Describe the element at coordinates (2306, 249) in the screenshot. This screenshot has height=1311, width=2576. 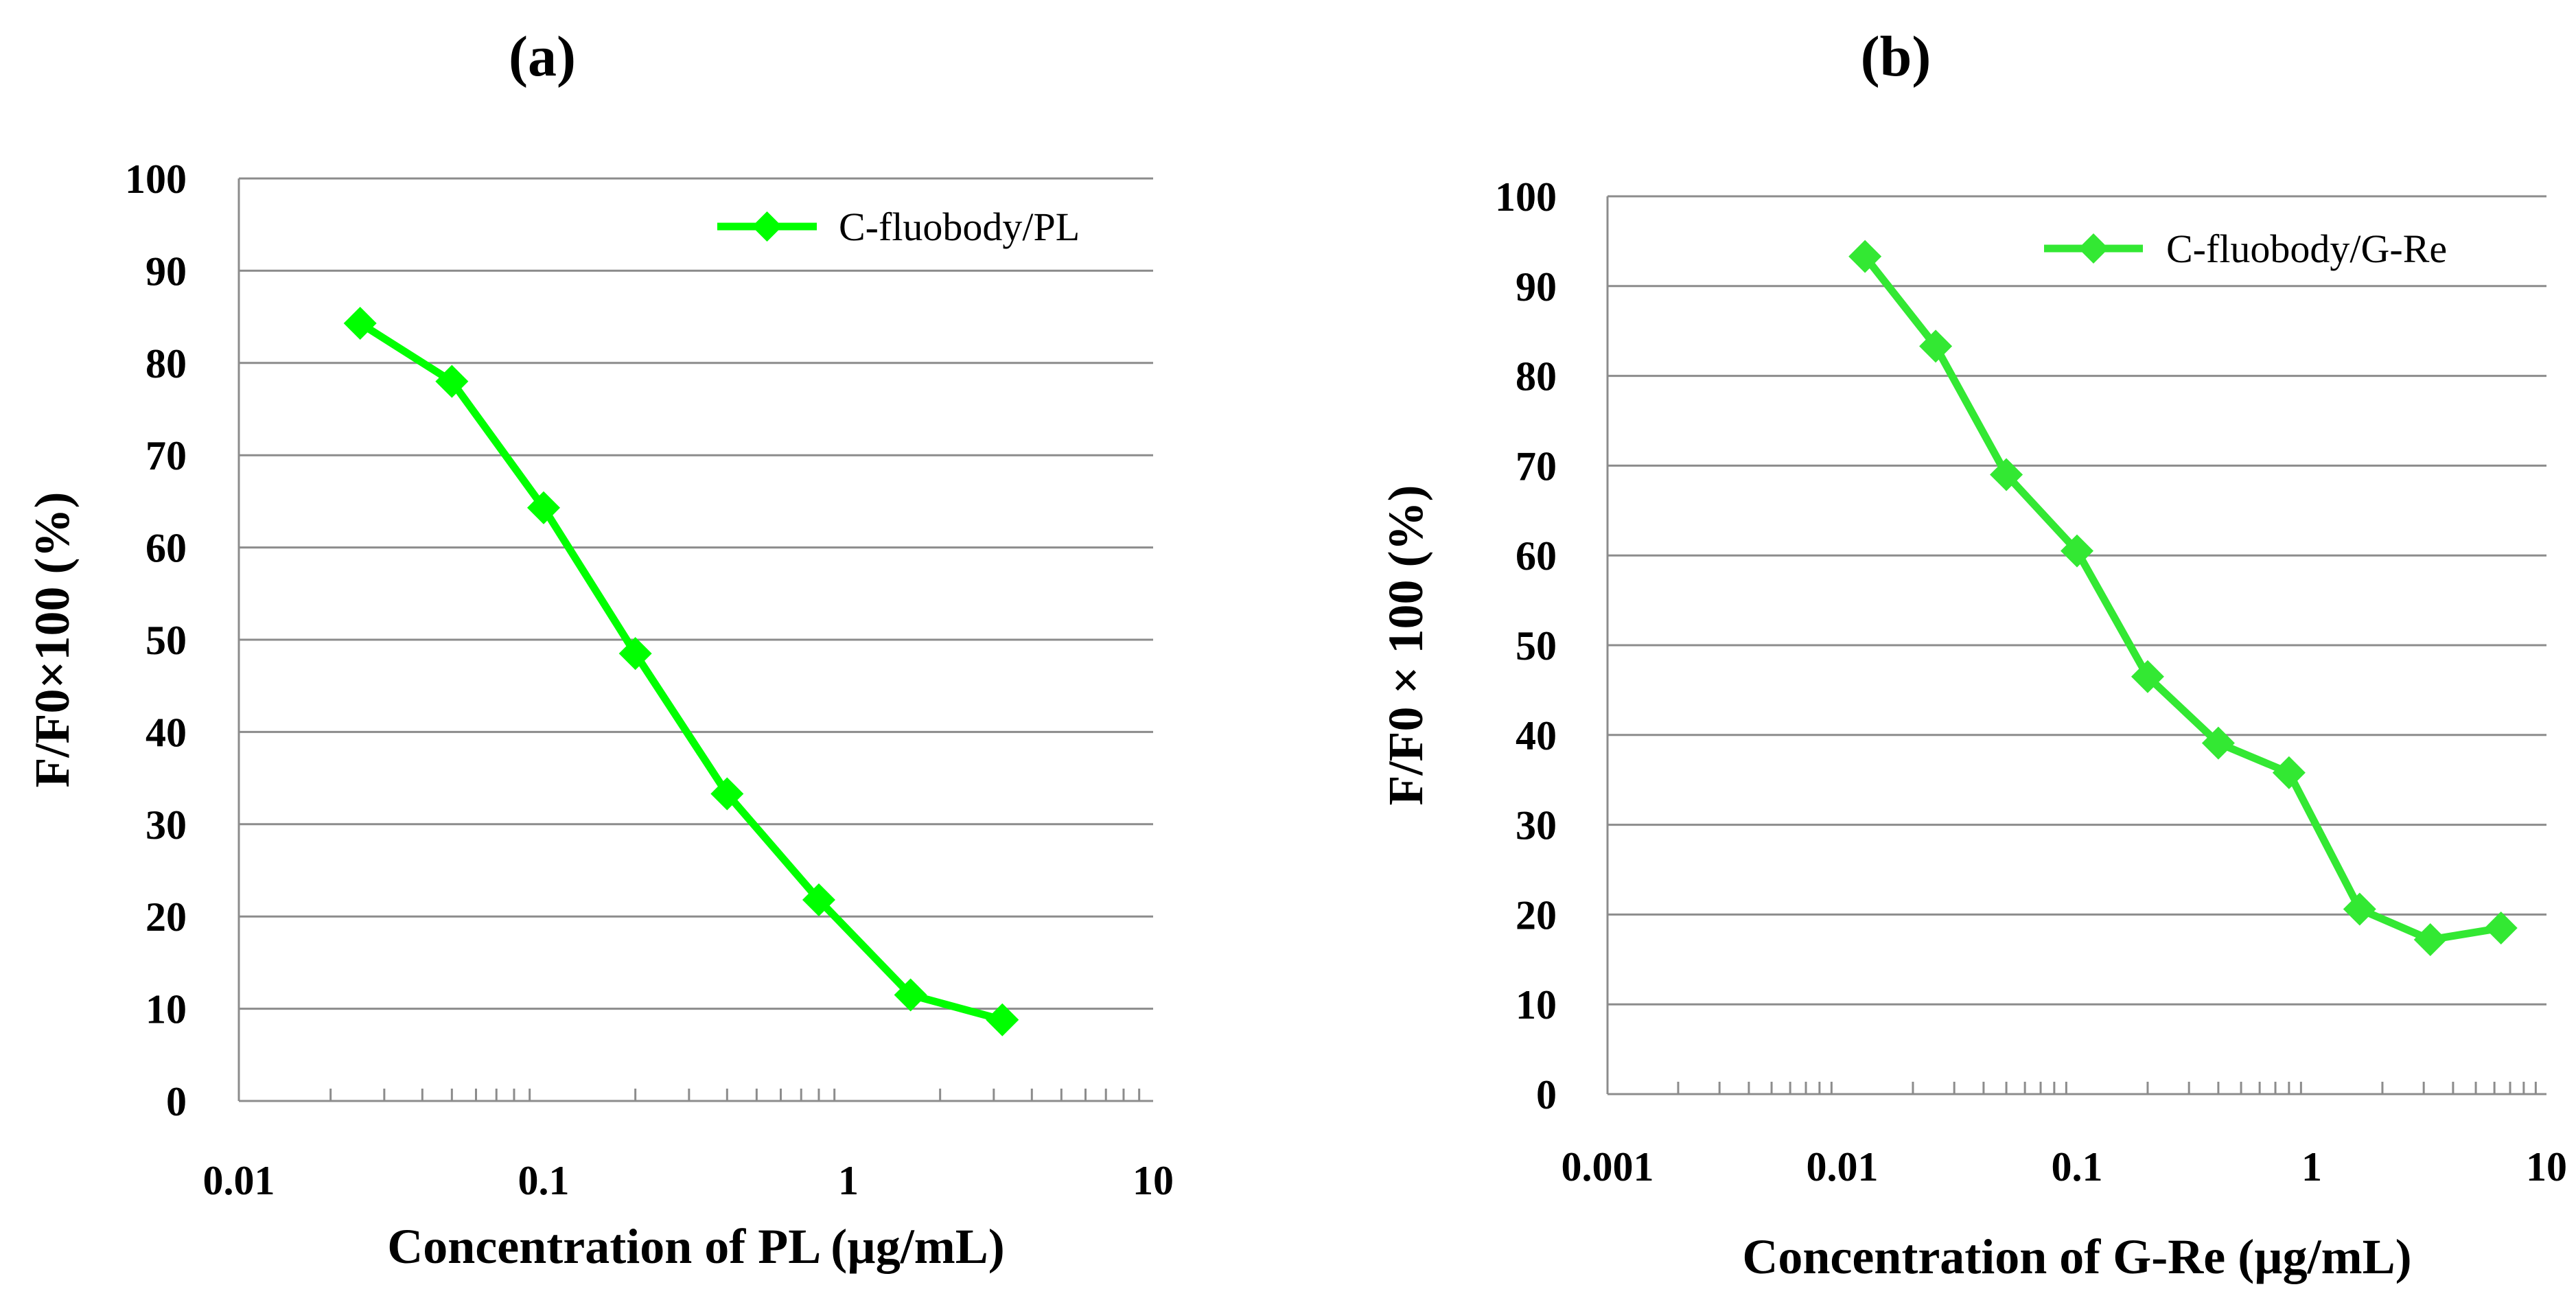
I see `legend-label: C-fluobody/G-Re` at that location.